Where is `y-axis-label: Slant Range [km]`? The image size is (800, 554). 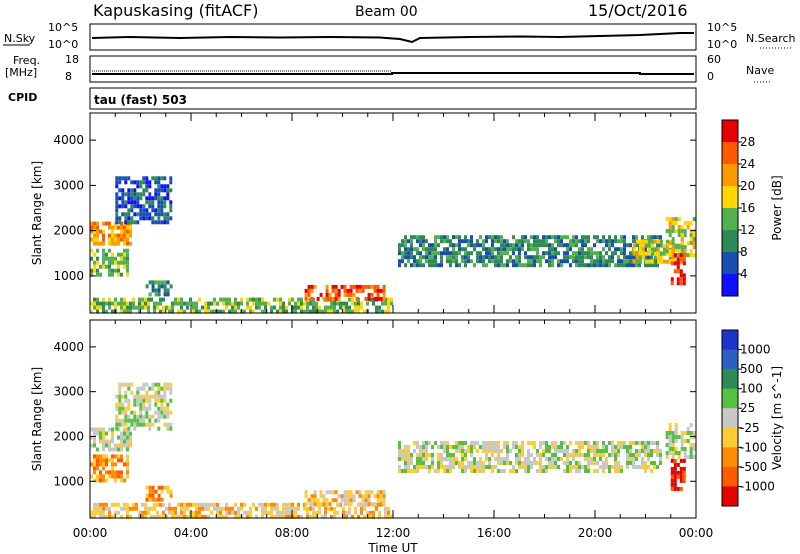 y-axis-label: Slant Range [km] is located at coordinates (37, 419).